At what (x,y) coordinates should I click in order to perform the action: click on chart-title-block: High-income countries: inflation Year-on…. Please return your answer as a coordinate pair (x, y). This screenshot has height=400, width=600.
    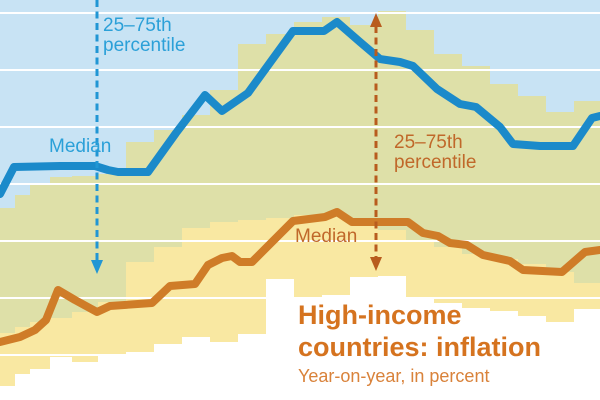
    Looking at the image, I should click on (419, 343).